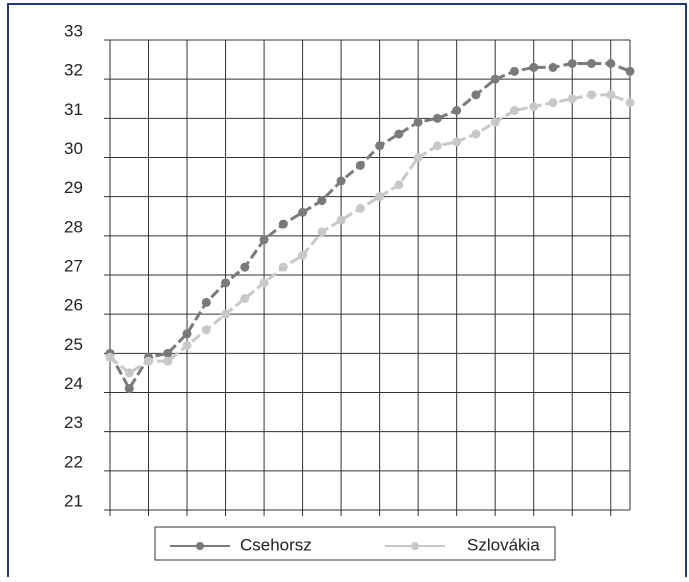  Describe the element at coordinates (73, 109) in the screenshot. I see `y-tick-label: 31` at that location.